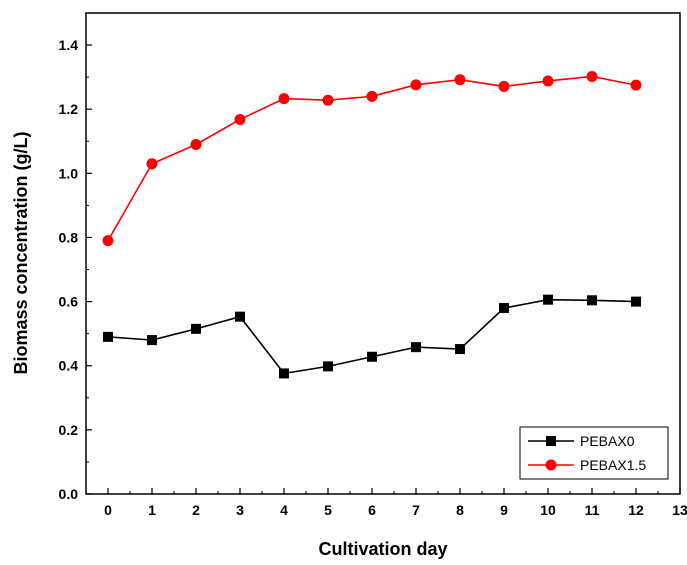 This screenshot has height=565, width=687. Describe the element at coordinates (284, 510) in the screenshot. I see `x-tick-label: 4` at that location.